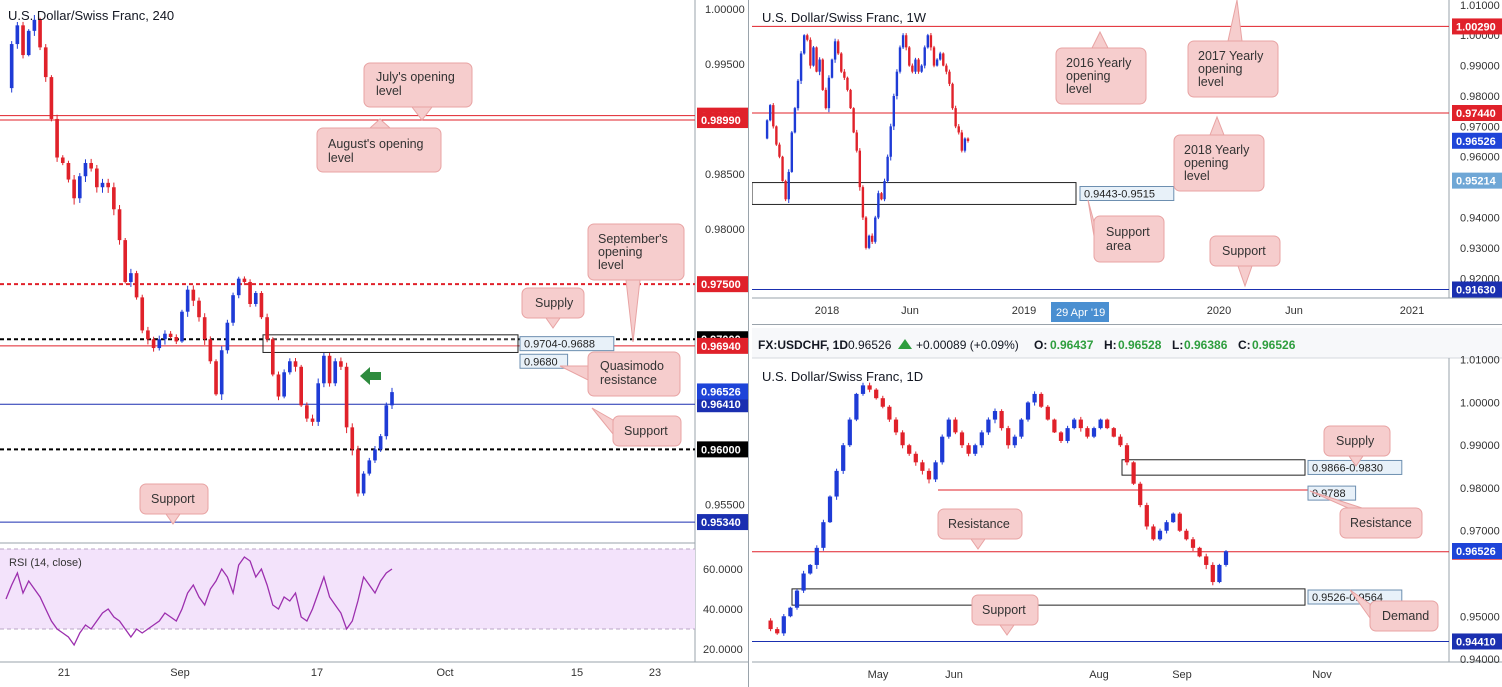 This screenshot has width=1502, height=687. Describe the element at coordinates (723, 650) in the screenshot. I see `rsi-tick-20: 20.0000` at that location.